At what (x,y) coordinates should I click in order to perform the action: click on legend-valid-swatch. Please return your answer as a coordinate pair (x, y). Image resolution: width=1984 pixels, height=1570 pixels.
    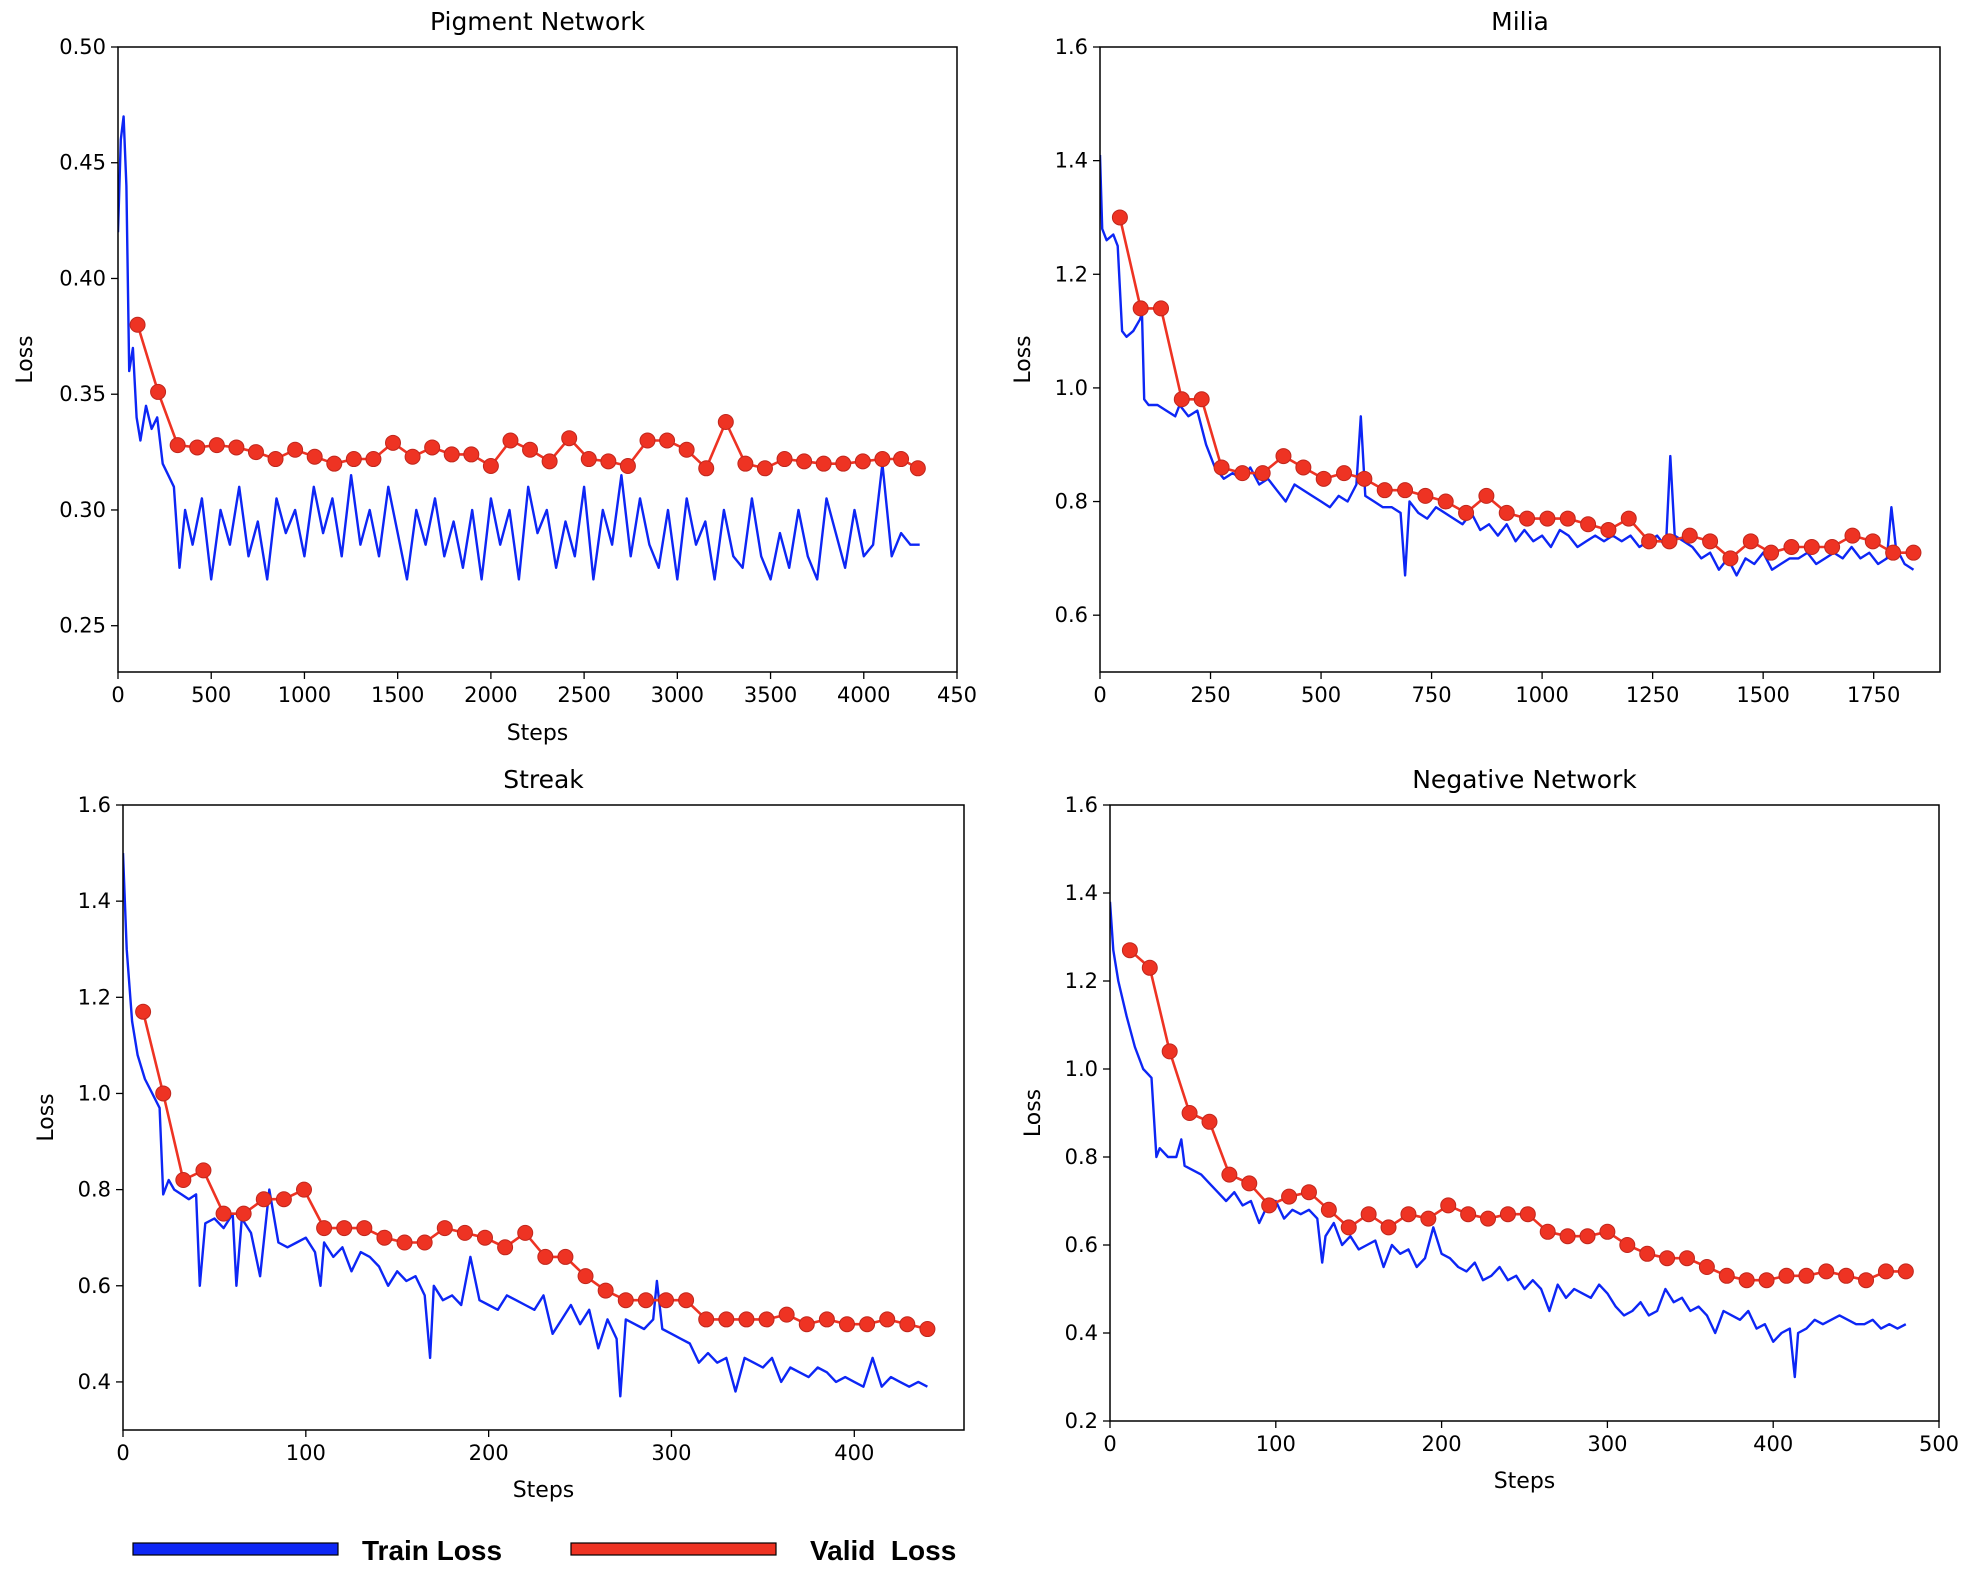
    Looking at the image, I should click on (673, 1549).